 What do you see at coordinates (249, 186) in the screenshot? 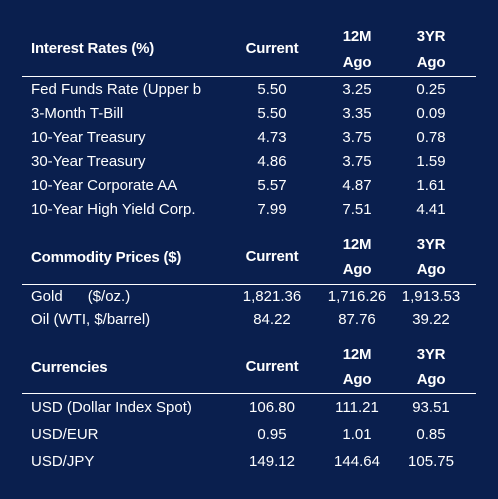
I see `table-row: 10-Year Corporate AA 5.57 4.87 1.61` at bounding box center [249, 186].